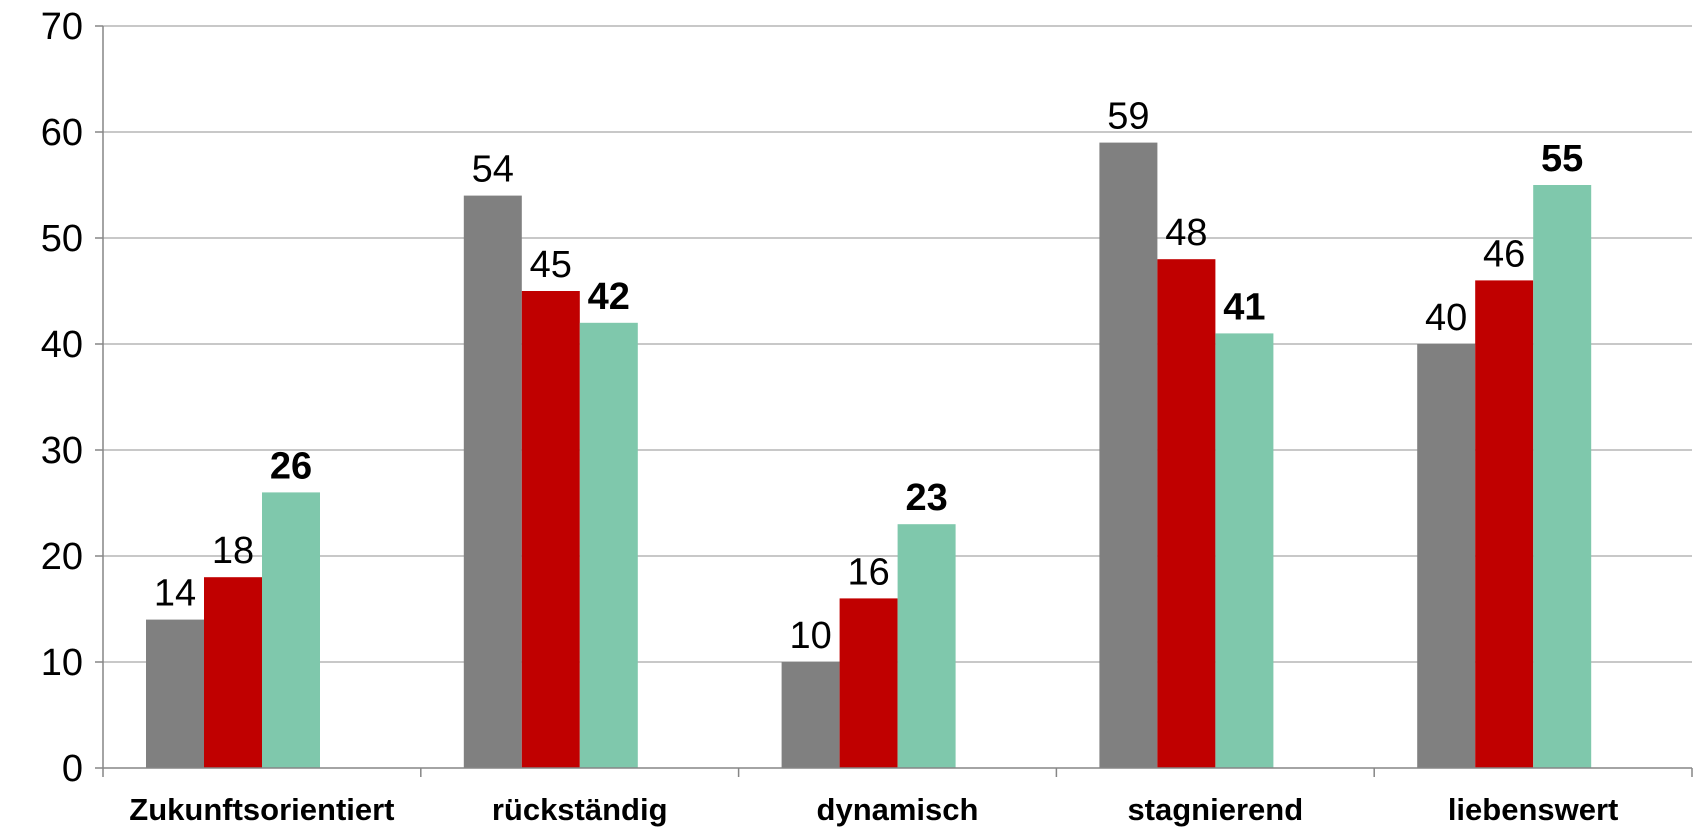 This screenshot has height=834, width=1696. Describe the element at coordinates (261, 809) in the screenshot. I see `x-tick-label: Zukunftsorientiert` at that location.